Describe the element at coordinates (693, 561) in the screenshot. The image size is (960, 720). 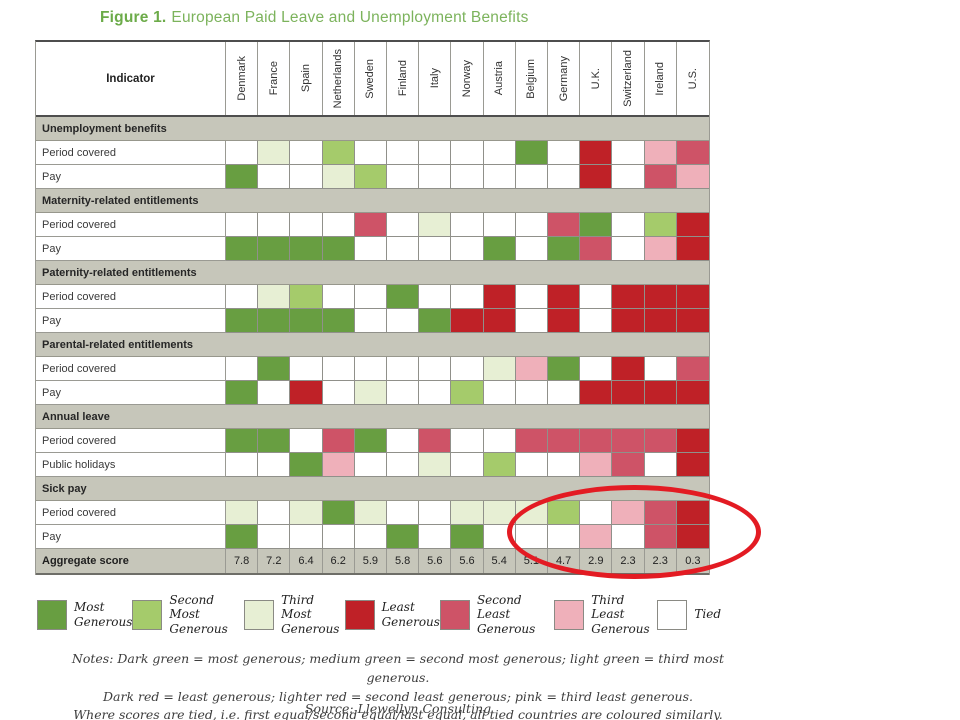
I see `aggregate-score-value: 0.3` at that location.